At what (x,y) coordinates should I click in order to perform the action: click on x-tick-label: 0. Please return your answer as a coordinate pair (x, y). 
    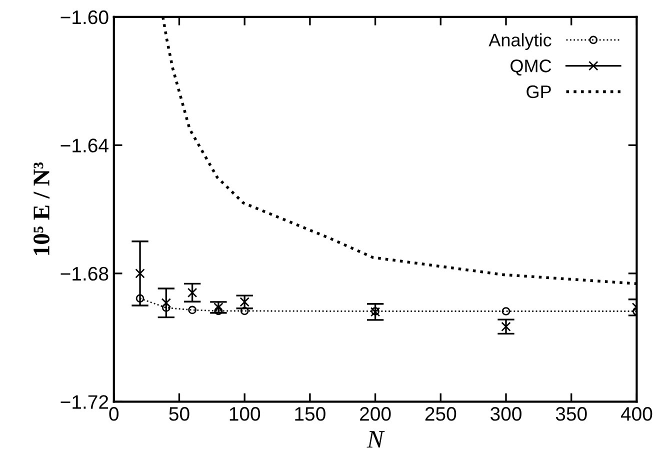
    Looking at the image, I should click on (114, 414).